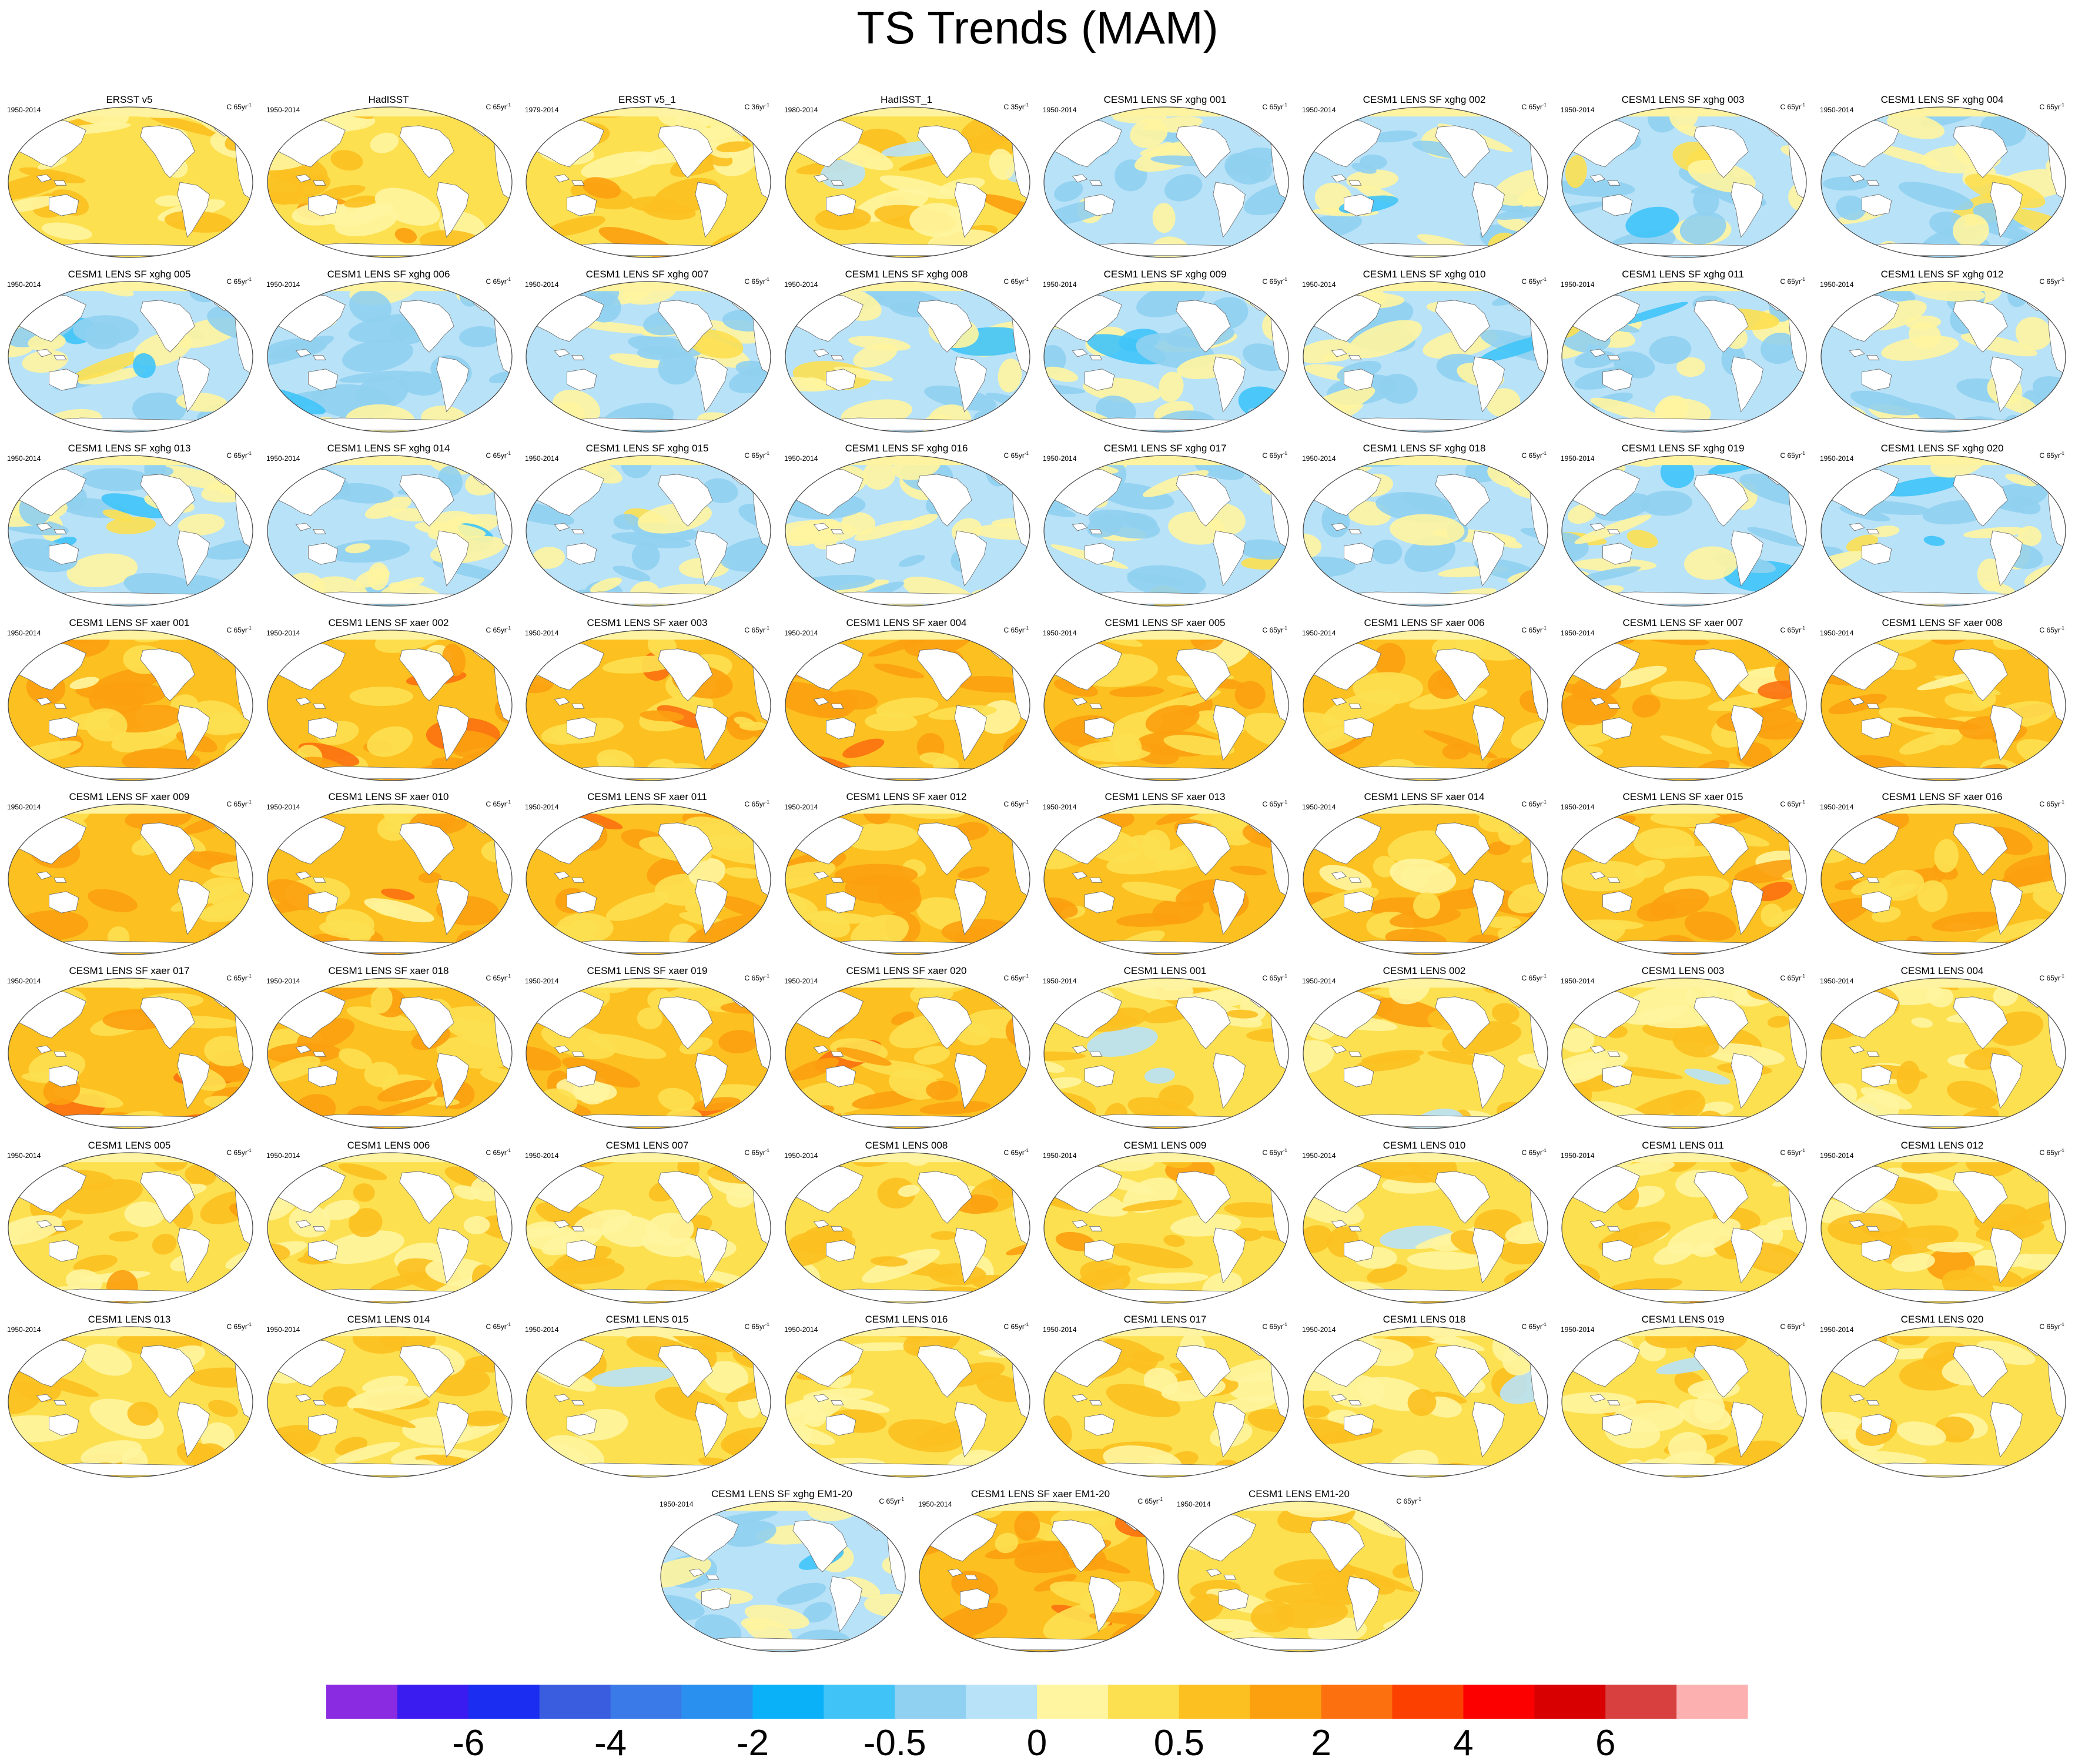 The height and width of the screenshot is (1764, 2075). What do you see at coordinates (388, 698) in the screenshot?
I see `map-panel: CESM1 LENS SF xaer 002 1950-2014 C 65yr-1` at bounding box center [388, 698].